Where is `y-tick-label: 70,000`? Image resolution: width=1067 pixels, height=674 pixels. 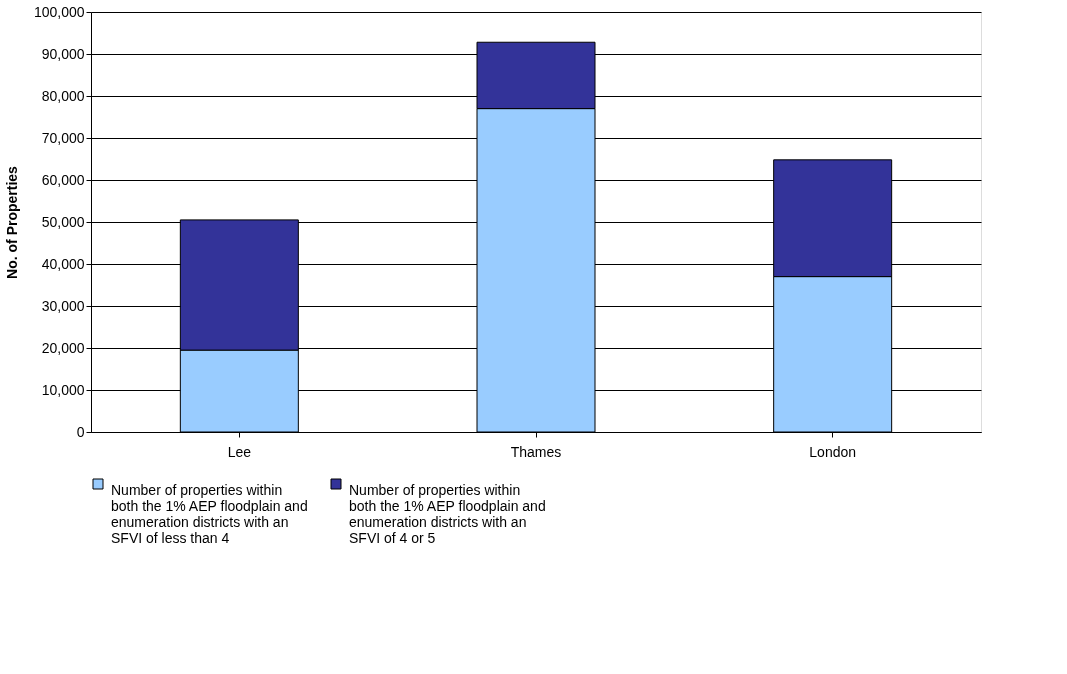
y-tick-label: 70,000 is located at coordinates (63, 137).